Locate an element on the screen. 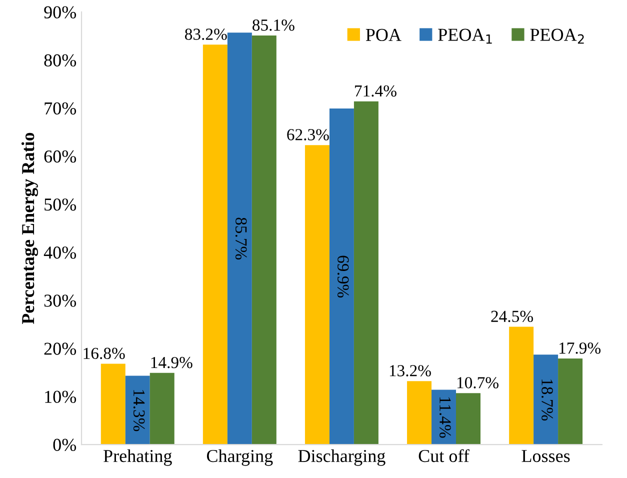 The image size is (627, 478). data-label: 14.3% is located at coordinates (139, 411).